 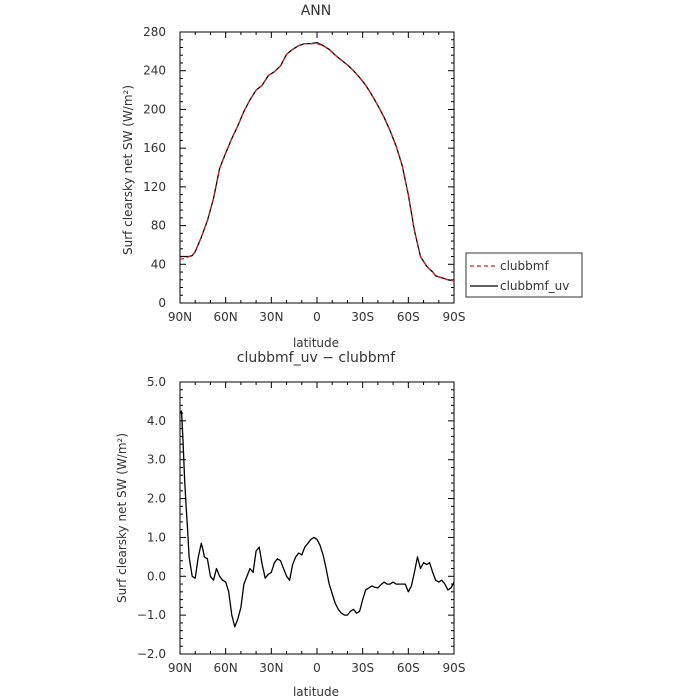 What do you see at coordinates (122, 518) in the screenshot?
I see `chart-bottom-ylabel: Surf clearsky net SW (W/m²)` at bounding box center [122, 518].